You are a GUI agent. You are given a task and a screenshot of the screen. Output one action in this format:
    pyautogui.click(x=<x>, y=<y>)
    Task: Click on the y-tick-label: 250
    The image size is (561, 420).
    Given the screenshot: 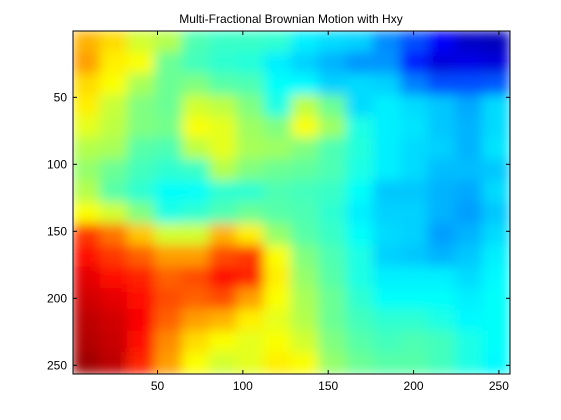 What is the action you would take?
    pyautogui.click(x=57, y=365)
    